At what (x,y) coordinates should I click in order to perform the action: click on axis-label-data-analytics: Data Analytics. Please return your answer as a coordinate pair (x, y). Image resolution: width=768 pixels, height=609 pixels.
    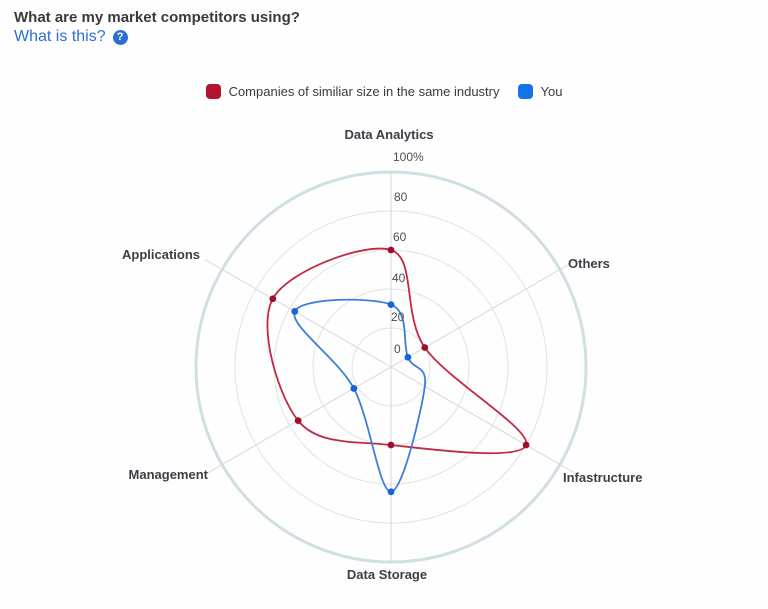
    Looking at the image, I should click on (389, 134).